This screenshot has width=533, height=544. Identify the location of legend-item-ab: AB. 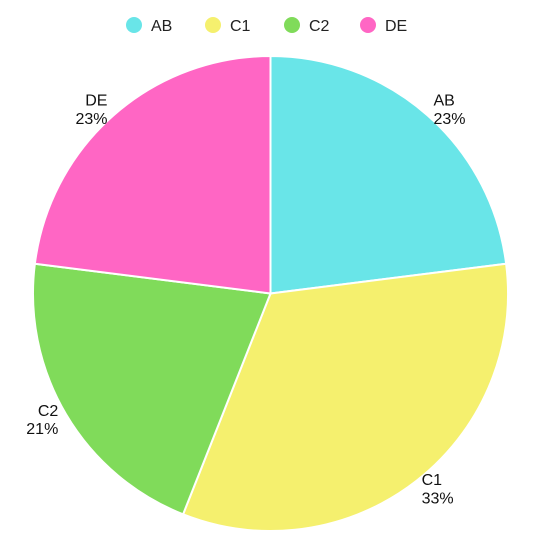
(149, 26).